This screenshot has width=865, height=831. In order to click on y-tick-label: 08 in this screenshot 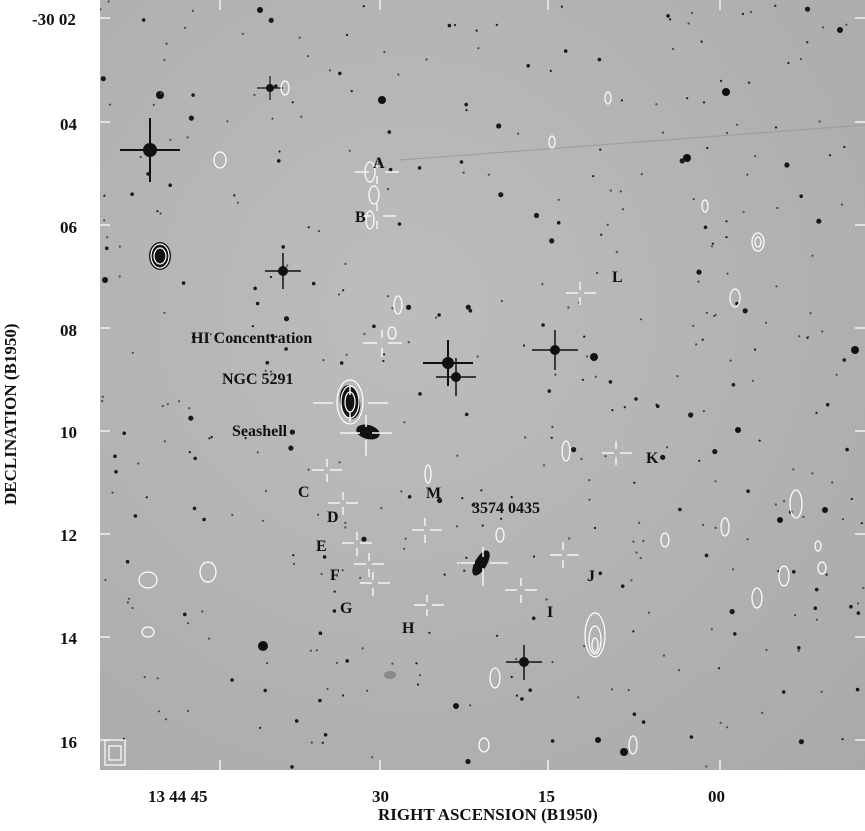, I will do `click(68, 330)`.